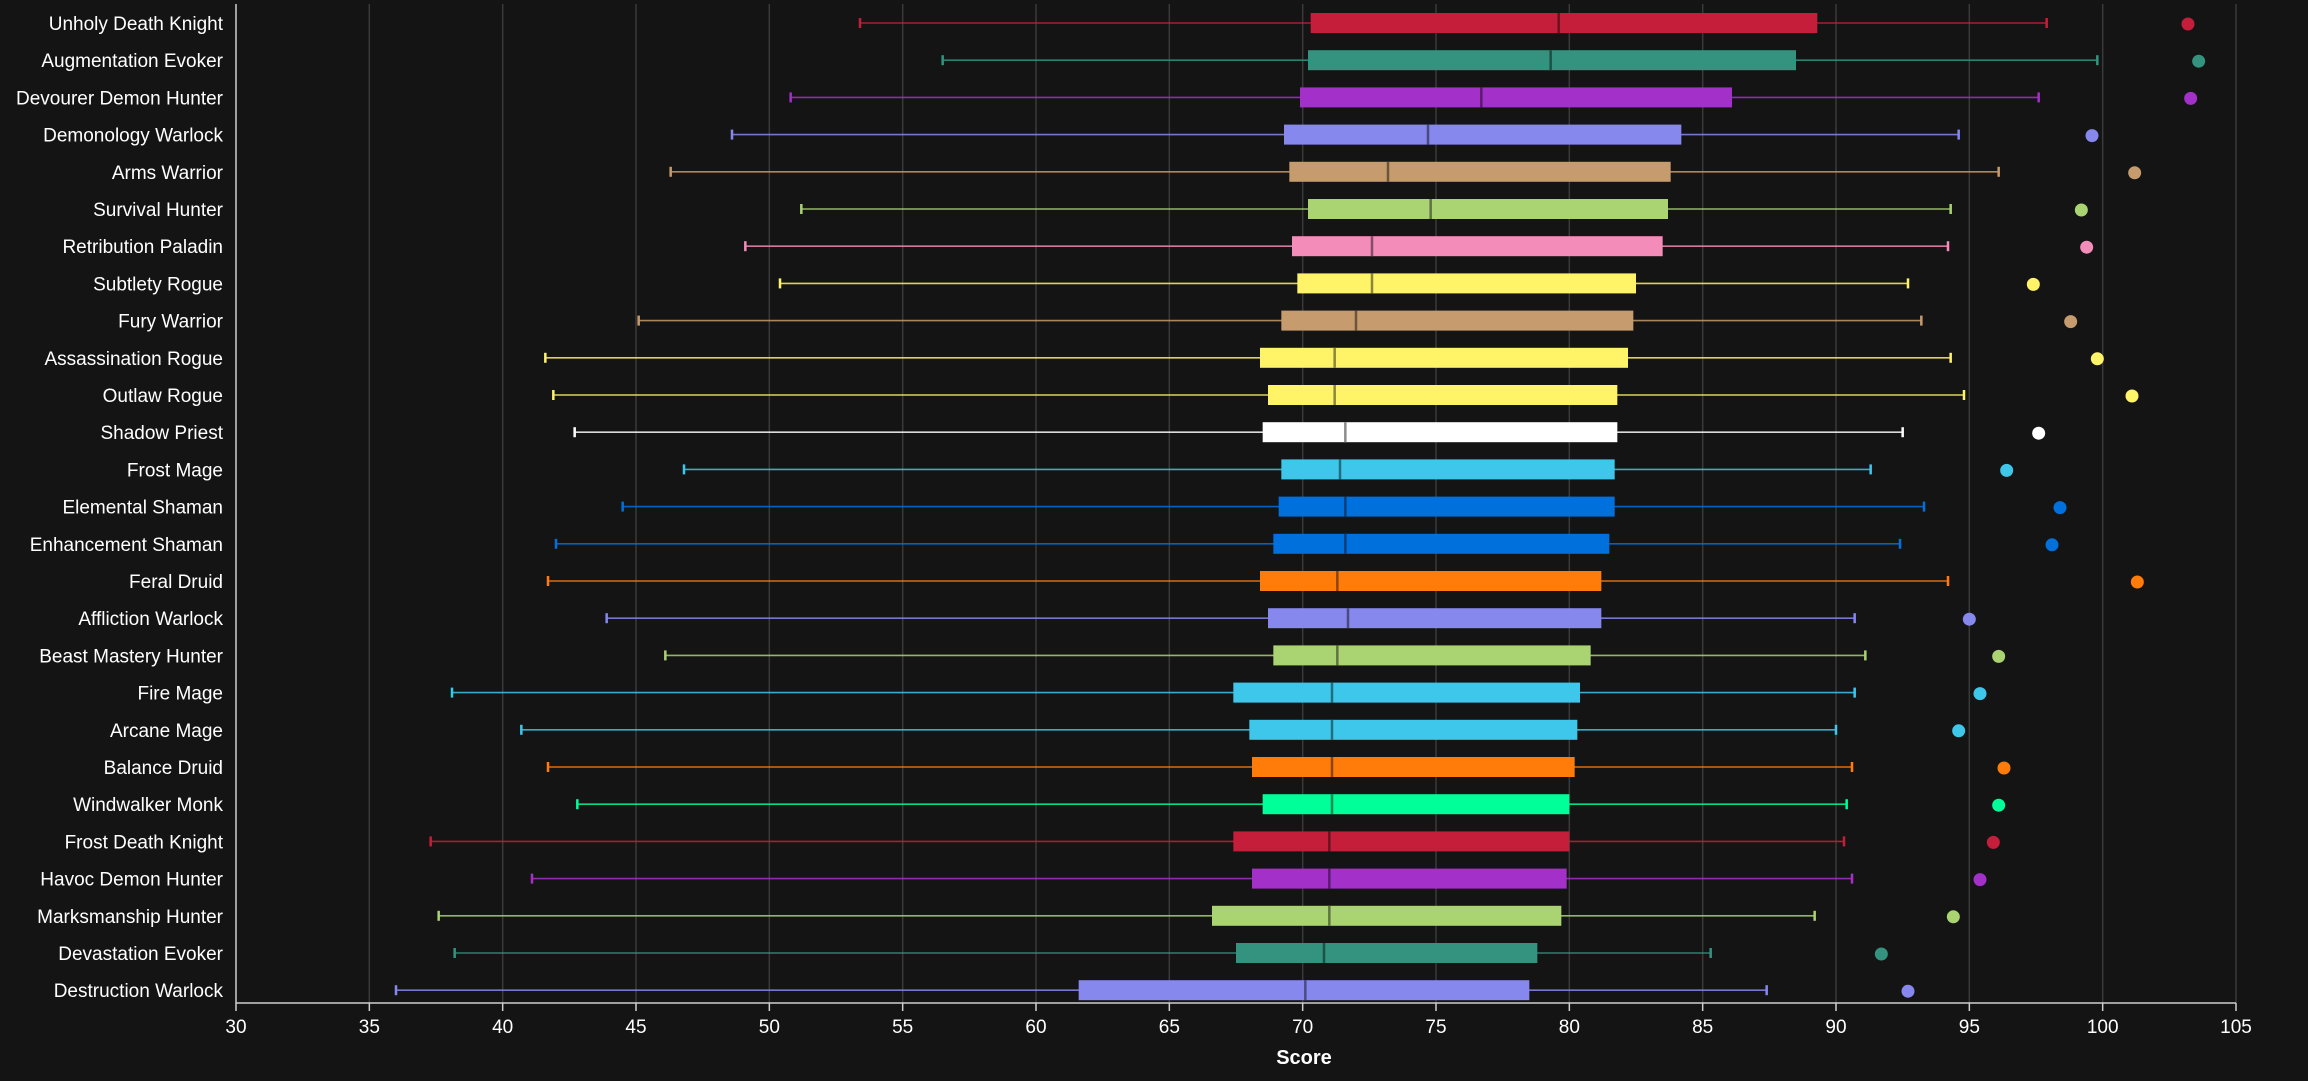 The height and width of the screenshot is (1081, 2308). What do you see at coordinates (142, 247) in the screenshot?
I see `category-label: Retribution Paladin` at bounding box center [142, 247].